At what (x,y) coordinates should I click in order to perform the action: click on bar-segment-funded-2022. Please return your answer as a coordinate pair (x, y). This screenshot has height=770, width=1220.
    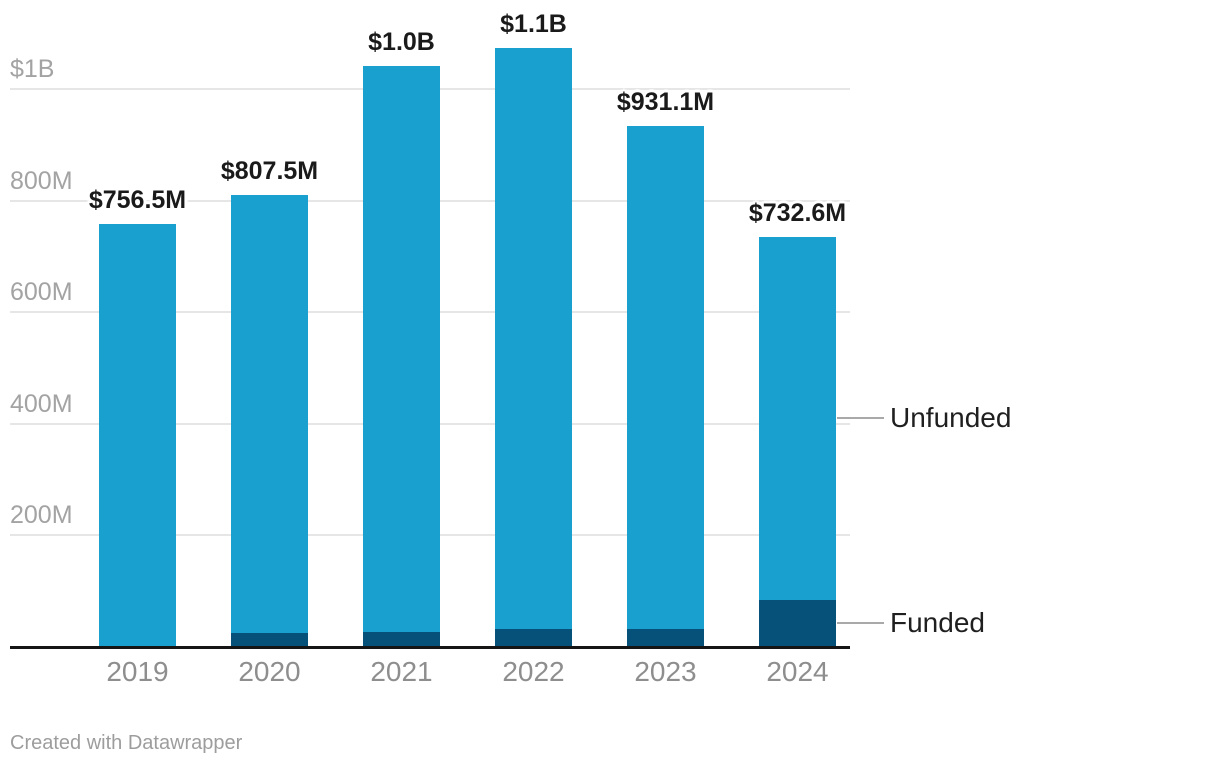
    Looking at the image, I should click on (533, 637).